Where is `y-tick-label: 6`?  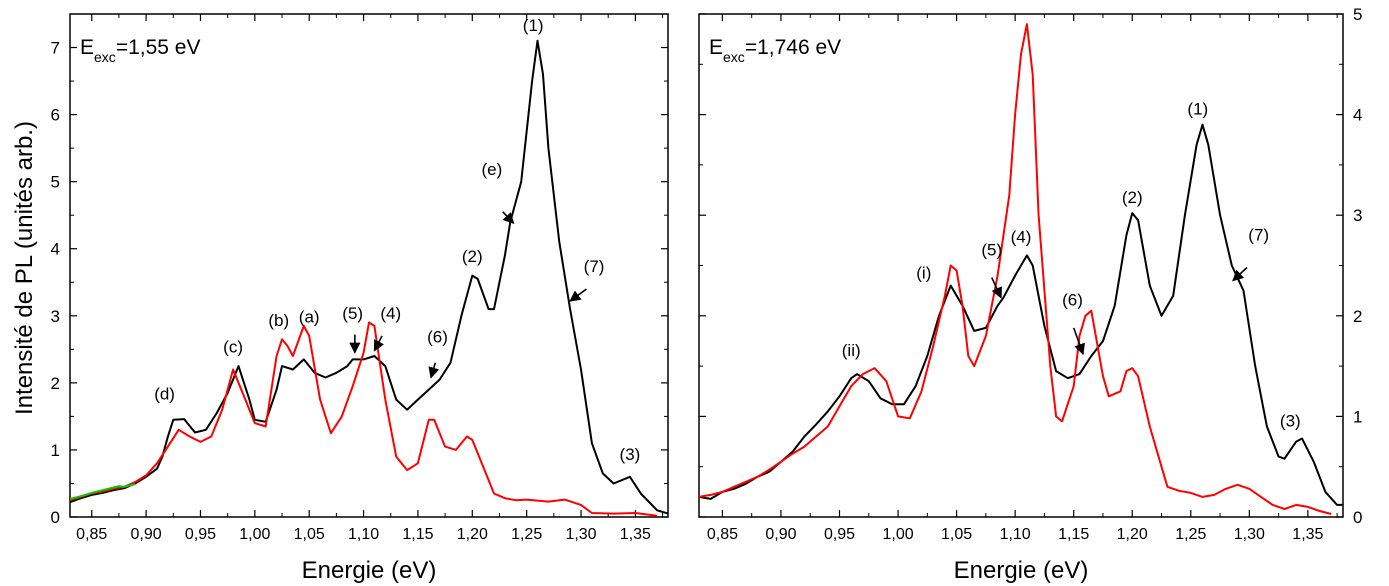
y-tick-label: 6 is located at coordinates (55, 115).